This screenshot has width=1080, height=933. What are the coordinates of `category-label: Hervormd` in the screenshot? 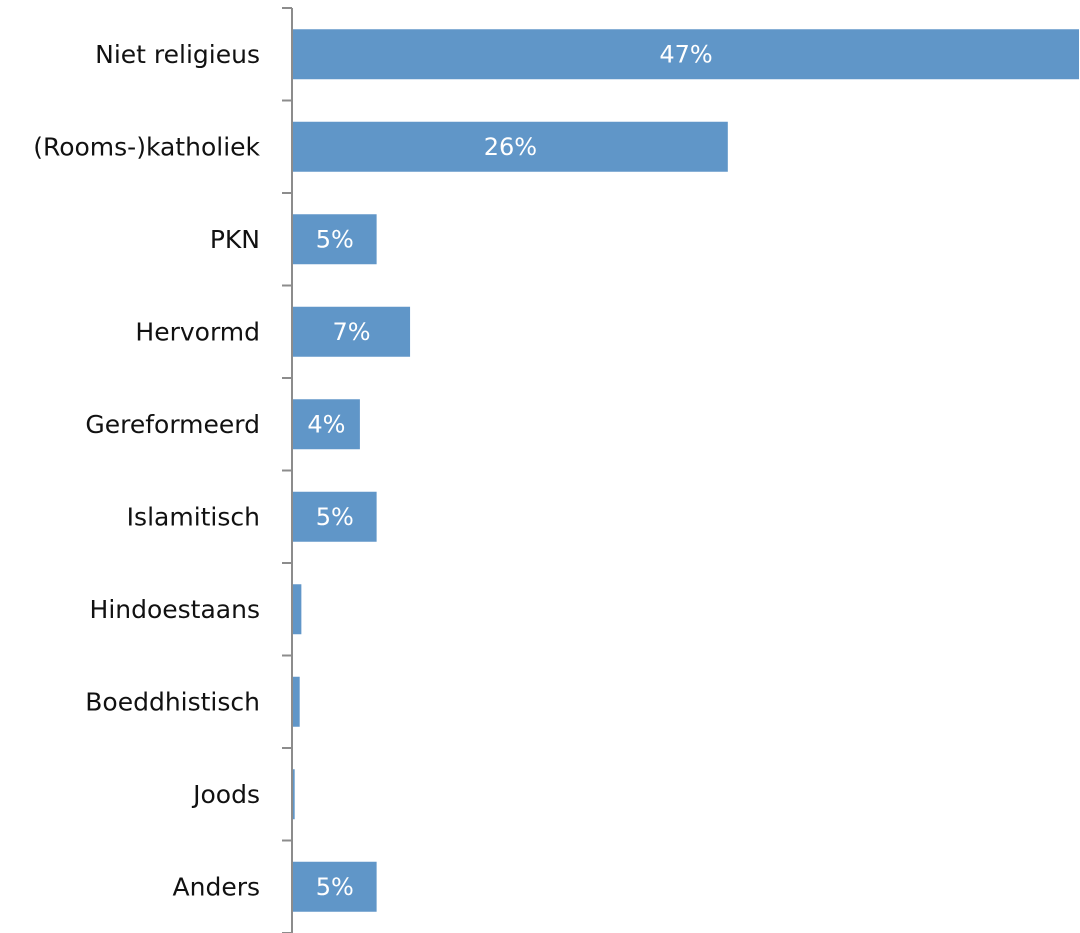 It's located at (197, 331).